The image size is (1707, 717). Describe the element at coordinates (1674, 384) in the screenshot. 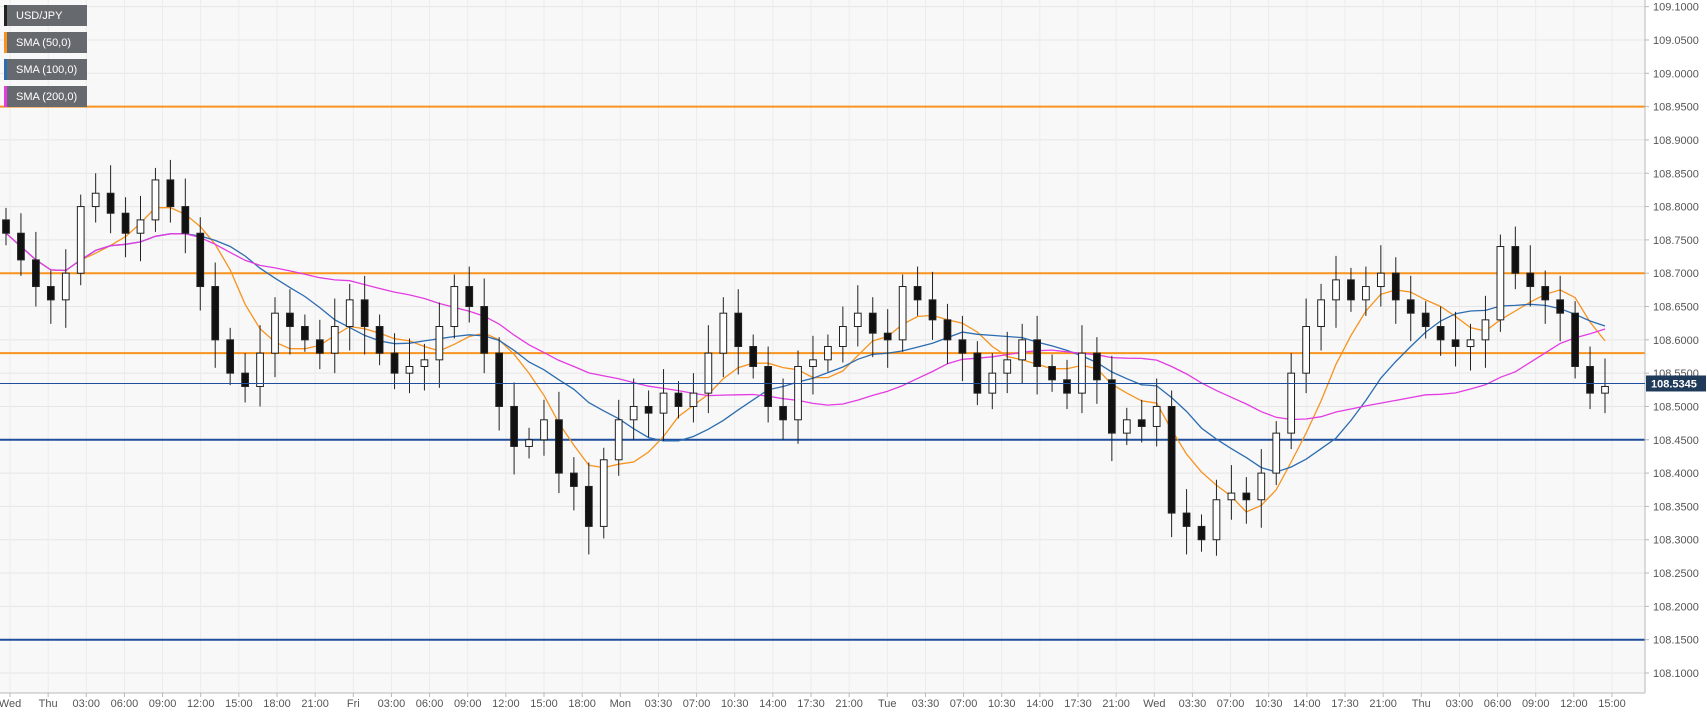

I see `current-price-label: 108.5345` at that location.